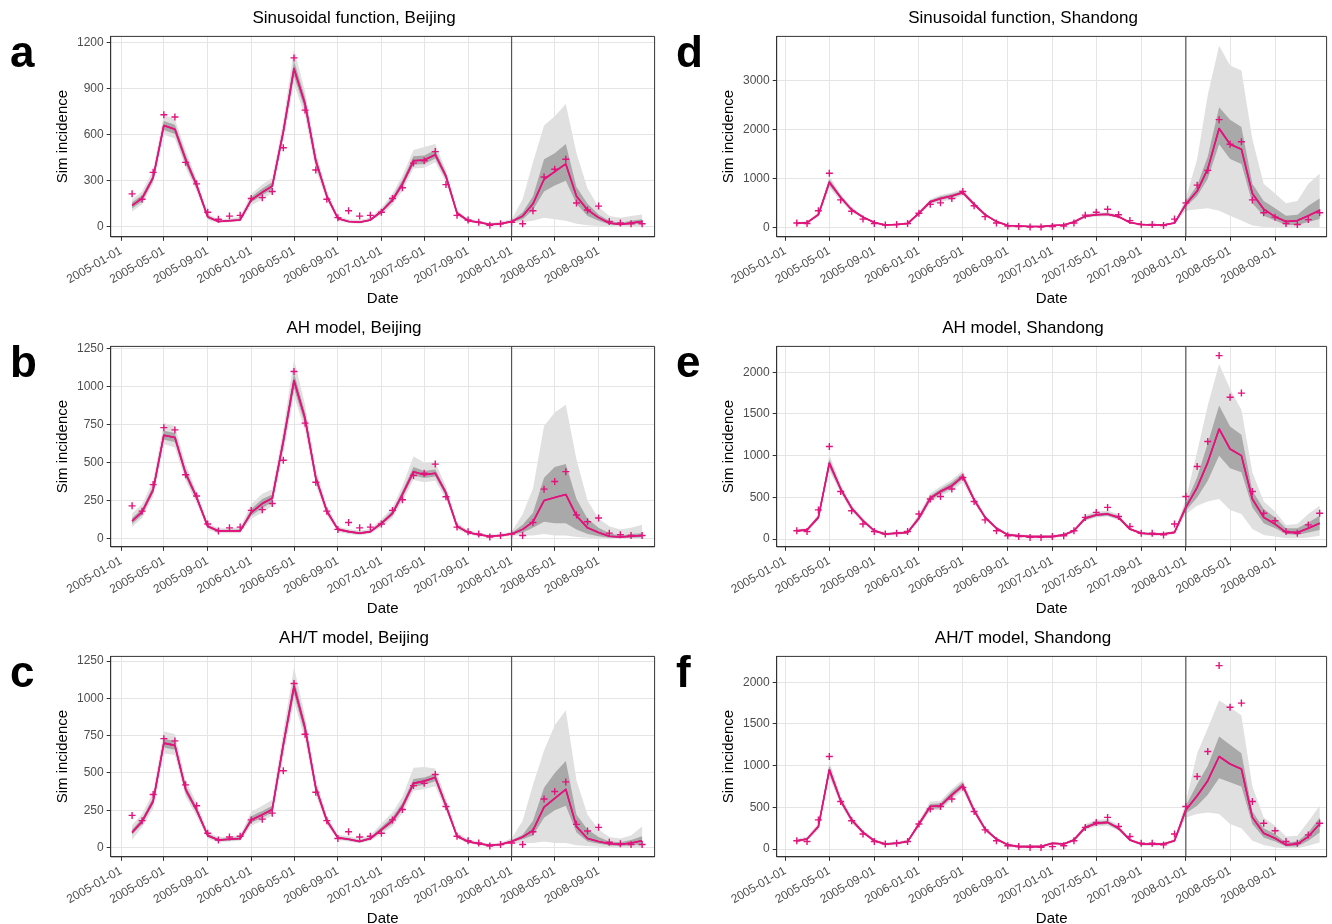  I want to click on text: d, so click(689, 51).